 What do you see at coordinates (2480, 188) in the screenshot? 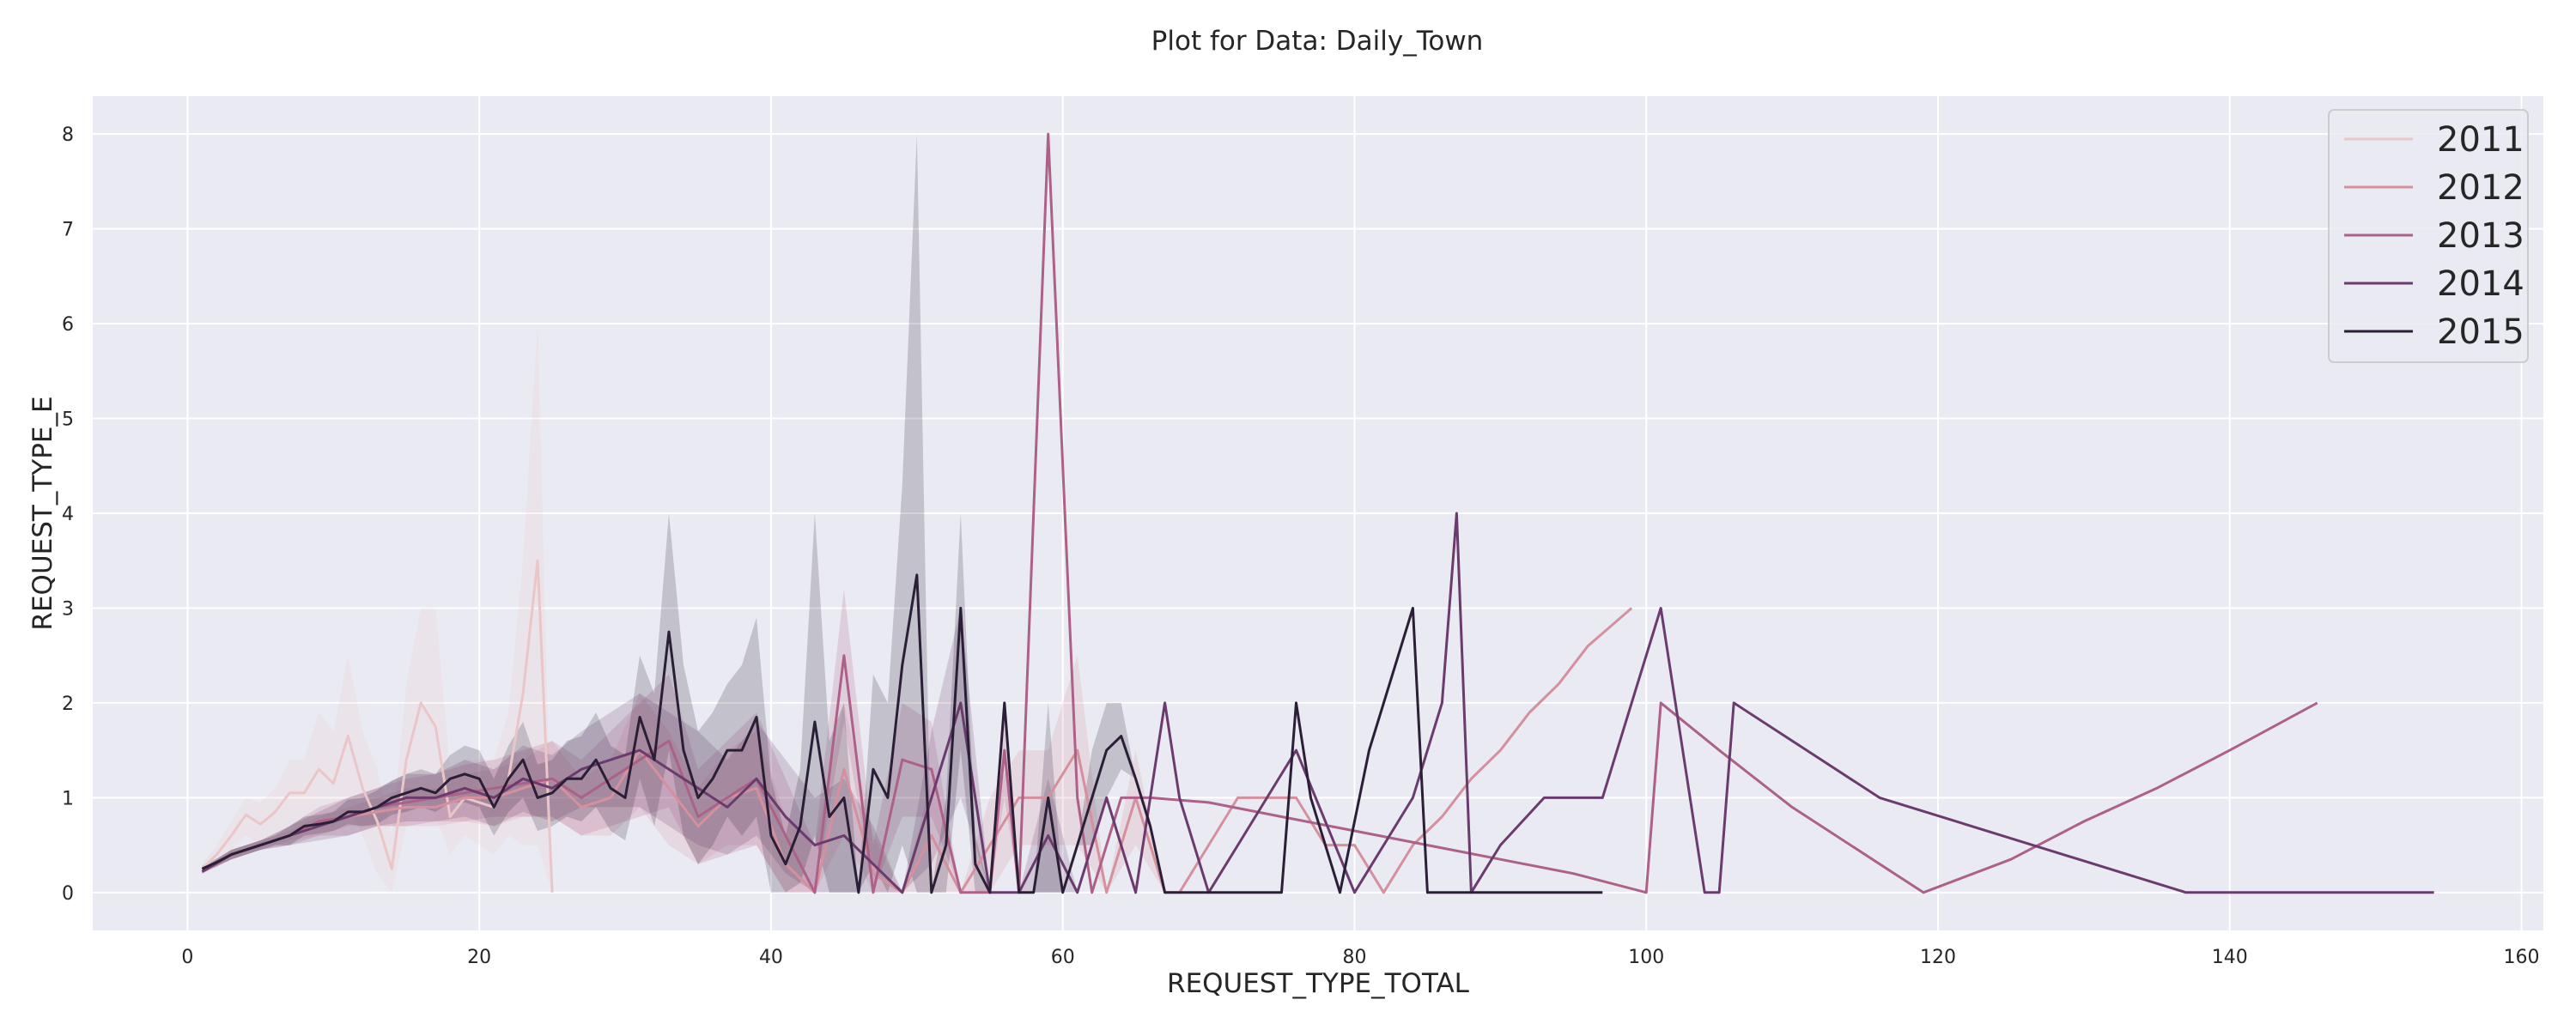
I see `legend-label: 2012` at bounding box center [2480, 188].